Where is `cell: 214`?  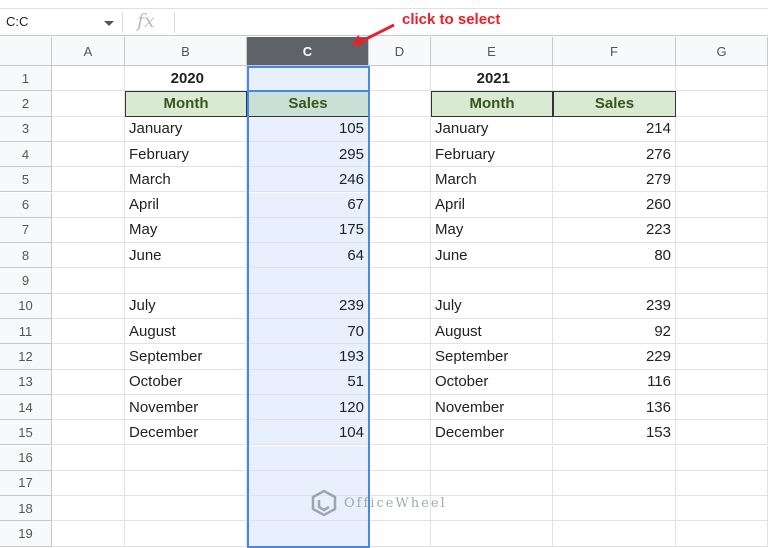
cell: 214 is located at coordinates (614, 129).